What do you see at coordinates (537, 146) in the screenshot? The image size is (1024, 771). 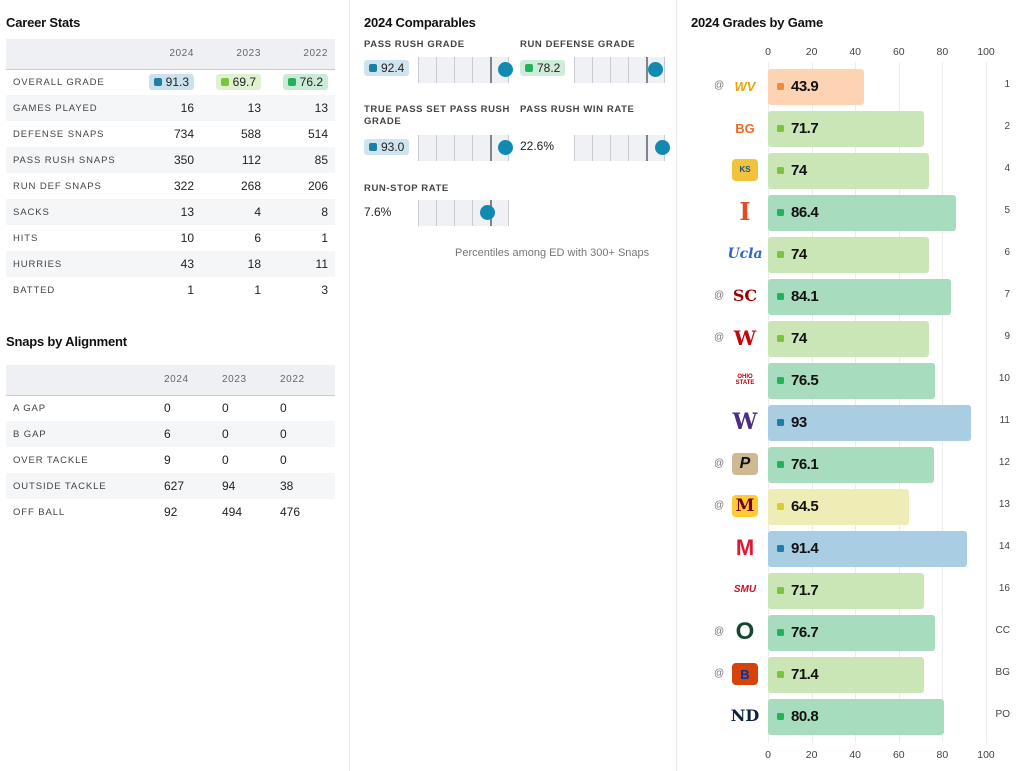 I see `comparable-value: 22.6%` at bounding box center [537, 146].